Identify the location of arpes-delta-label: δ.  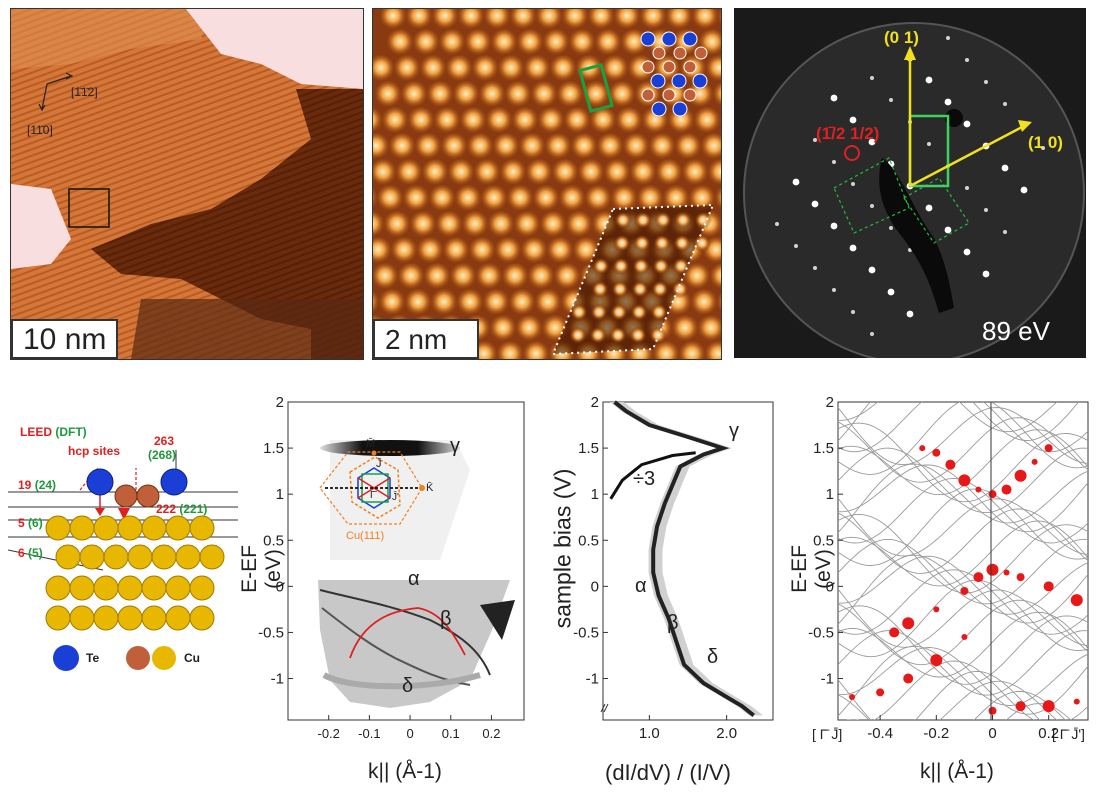
(408, 686).